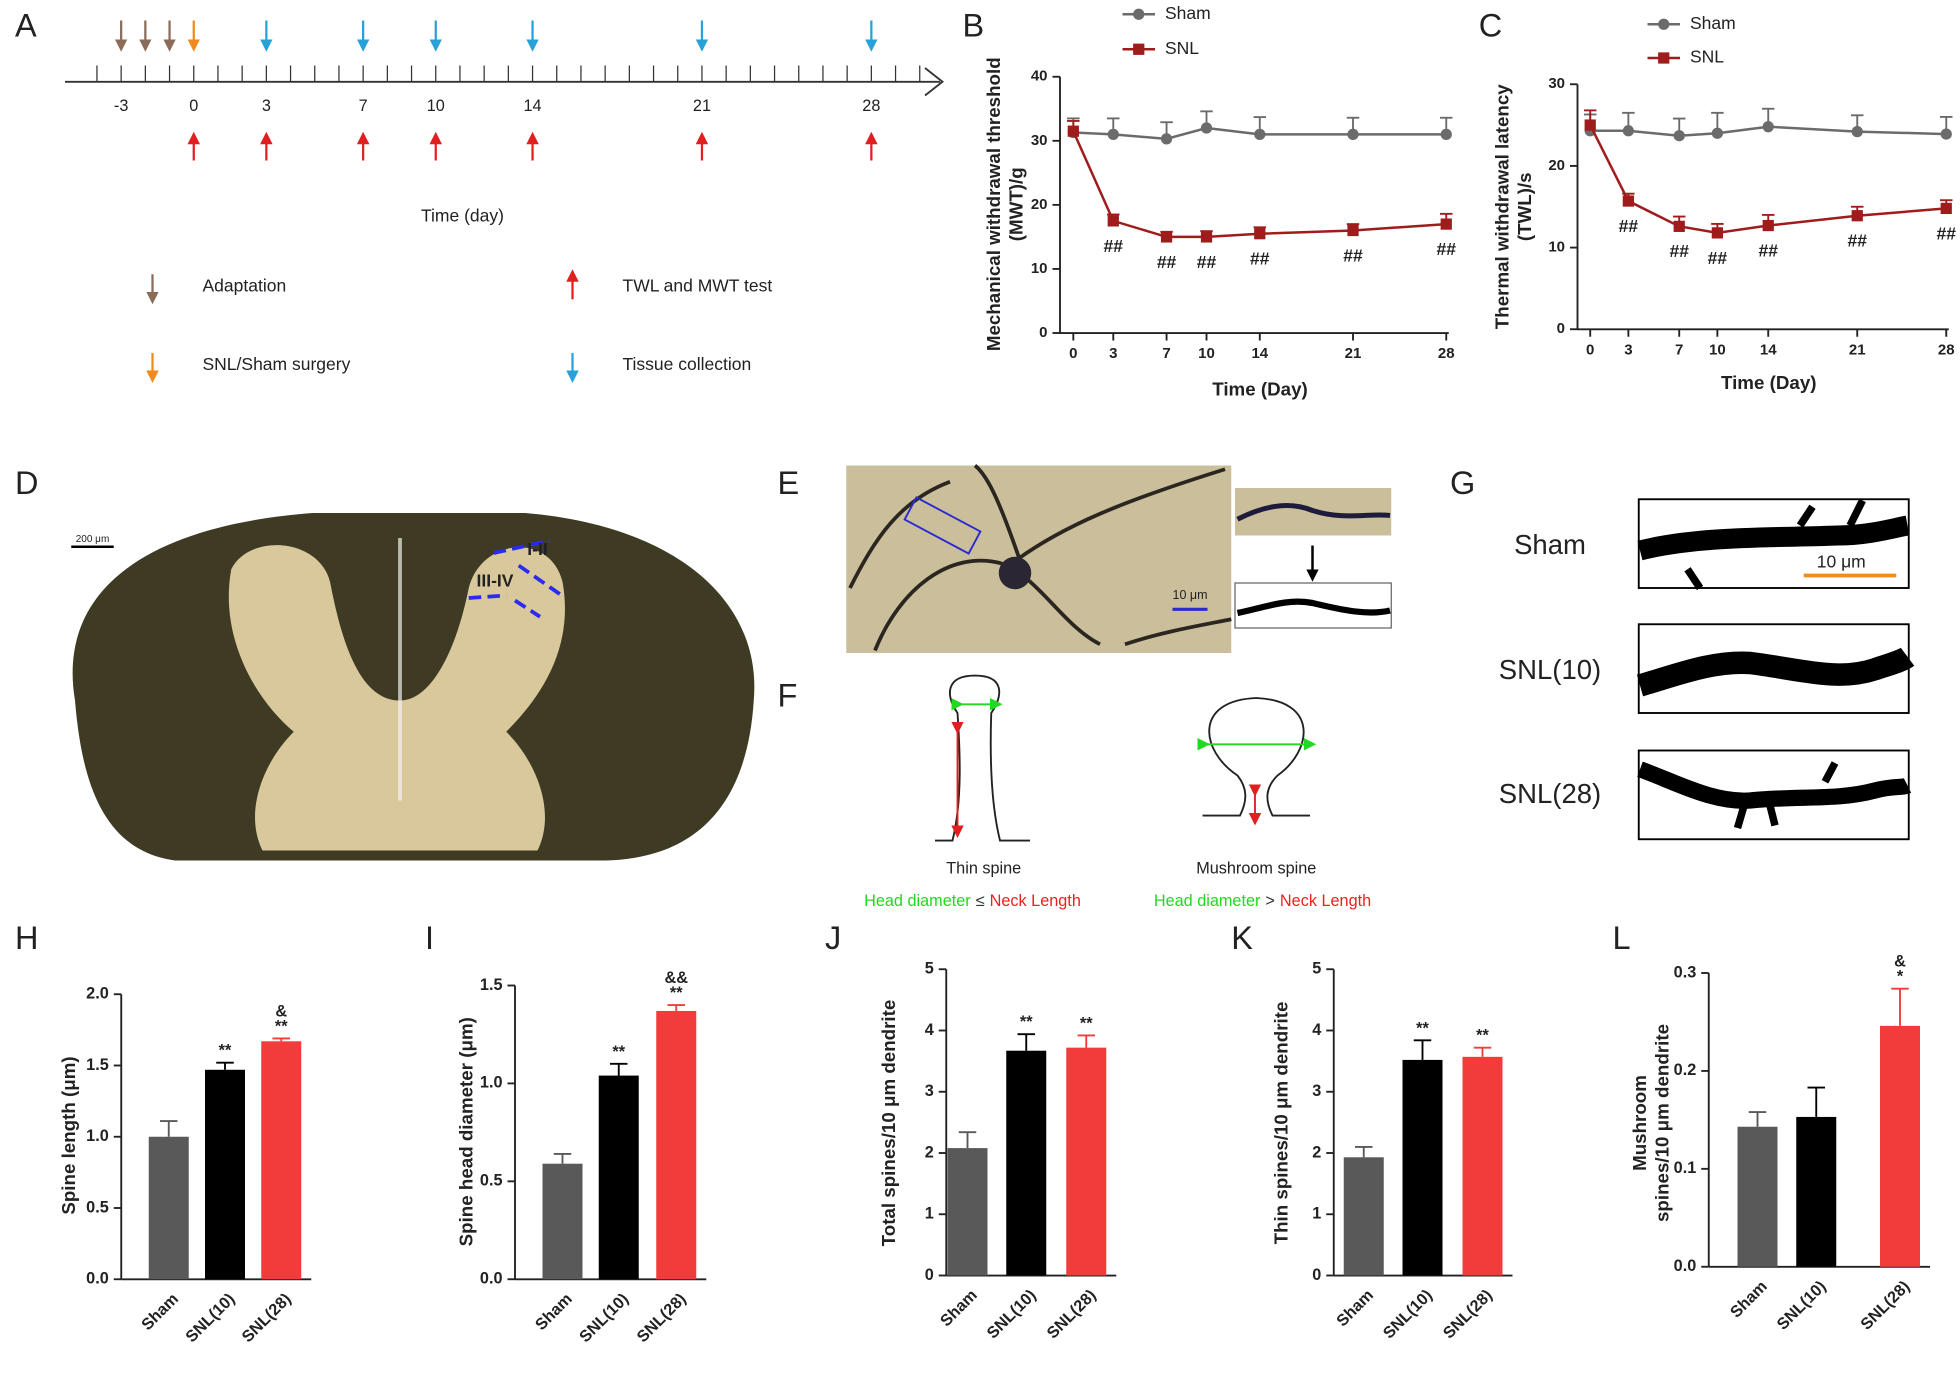  I want to click on panel-label: C, so click(1490, 26).